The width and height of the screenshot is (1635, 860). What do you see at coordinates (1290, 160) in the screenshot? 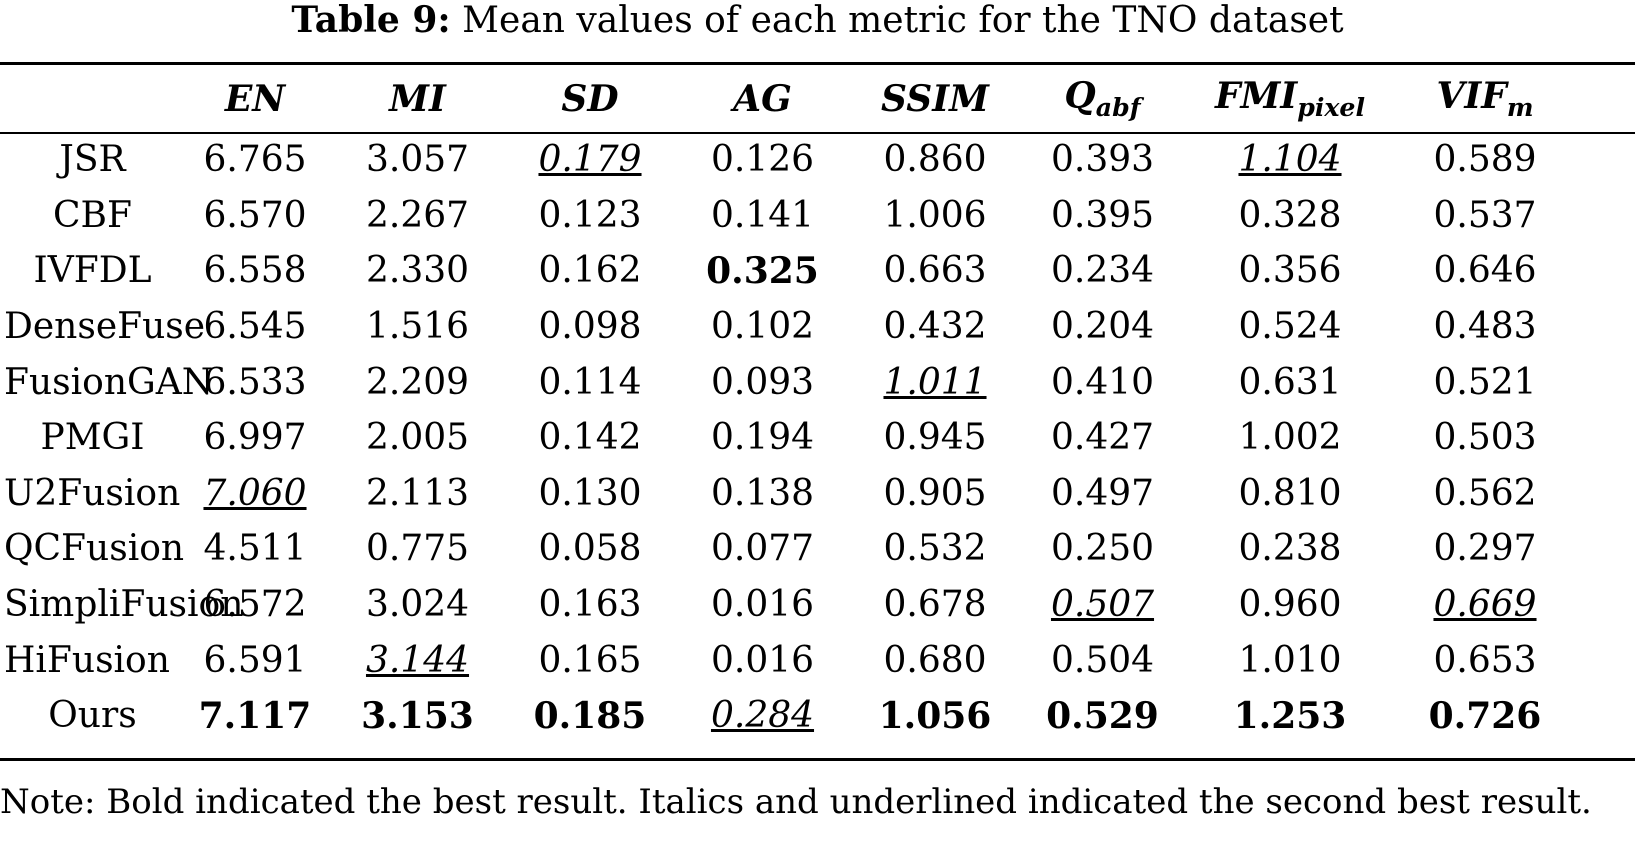
I see `value-cell: 1.104` at bounding box center [1290, 160].